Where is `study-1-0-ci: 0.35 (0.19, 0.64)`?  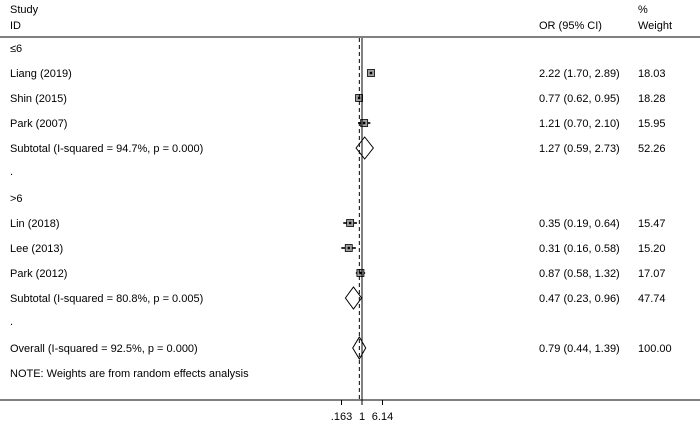
study-1-0-ci: 0.35 (0.19, 0.64) is located at coordinates (579, 224).